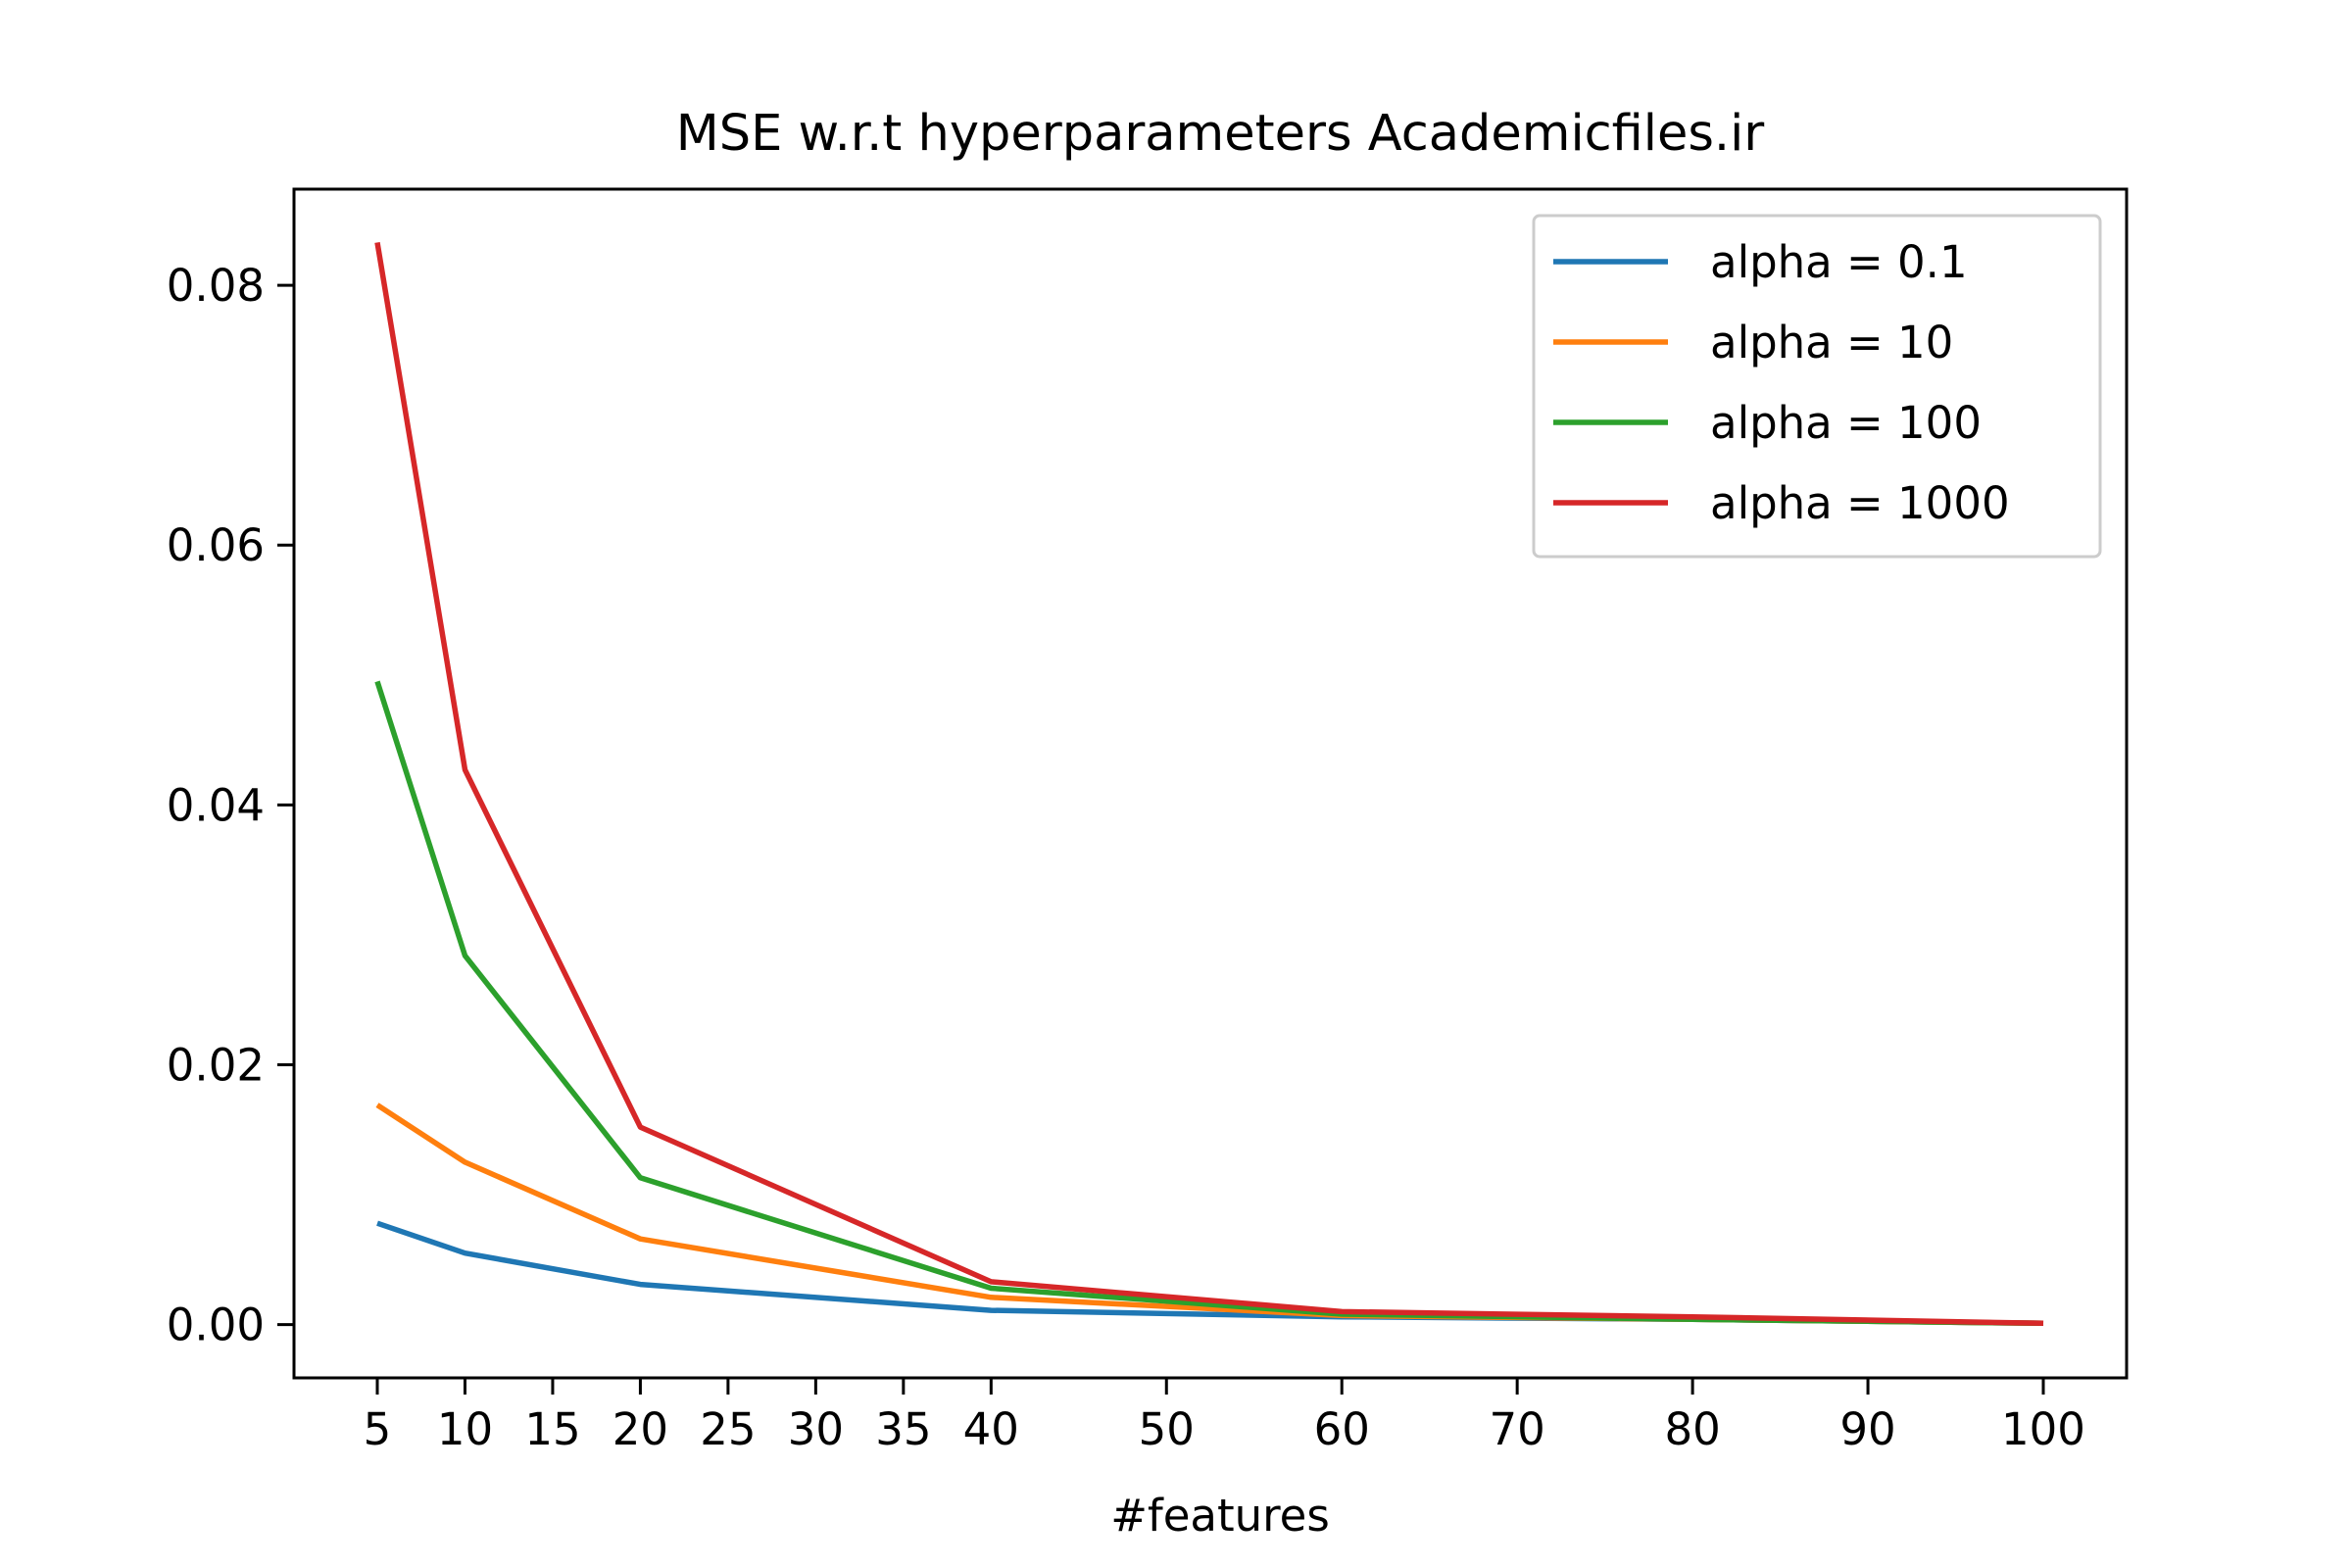 The image size is (2352, 1568). Describe the element at coordinates (1860, 503) in the screenshot. I see `legend-label: alpha = 1000` at that location.